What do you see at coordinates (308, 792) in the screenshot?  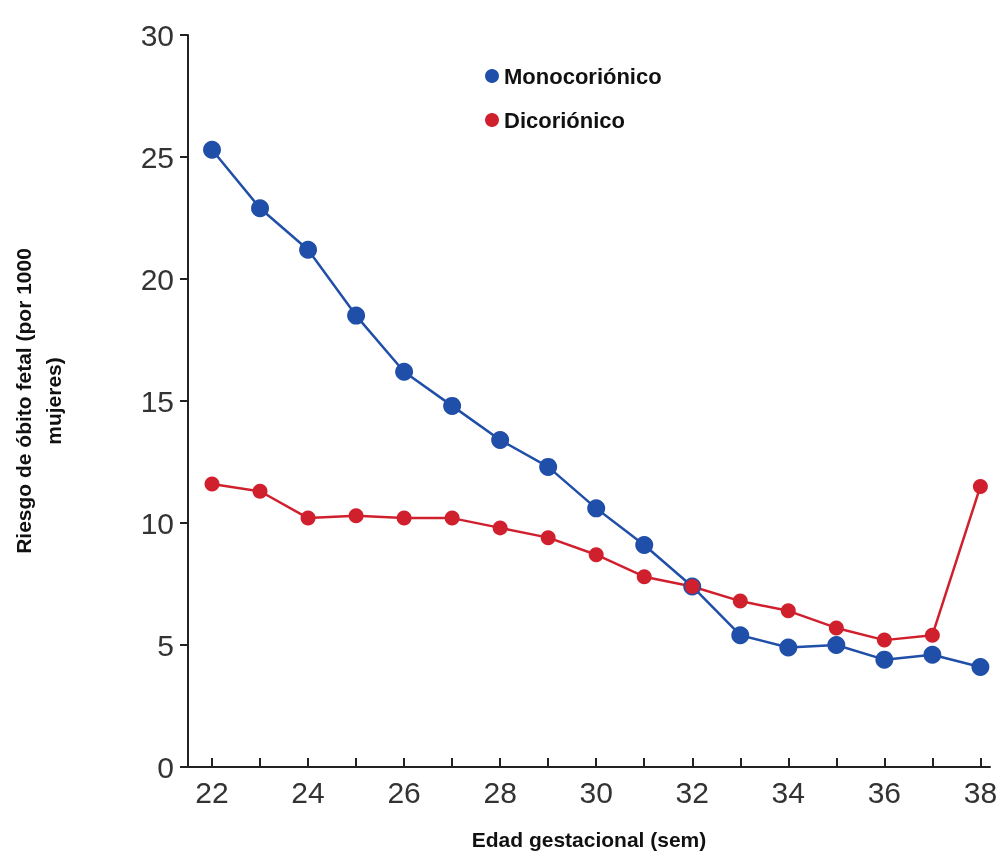 I see `x-tick-label: 24` at bounding box center [308, 792].